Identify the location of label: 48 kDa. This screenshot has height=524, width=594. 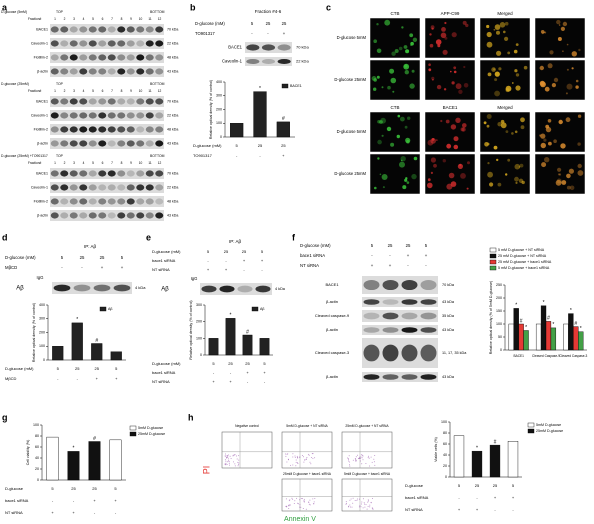
(172, 129).